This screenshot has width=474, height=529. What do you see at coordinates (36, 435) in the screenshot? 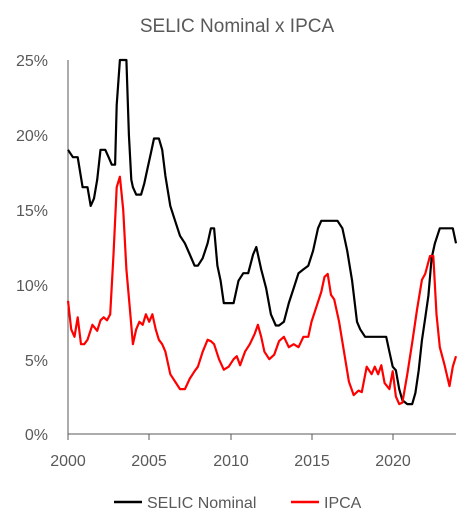
I see `y-tick-label: 0%` at bounding box center [36, 435].